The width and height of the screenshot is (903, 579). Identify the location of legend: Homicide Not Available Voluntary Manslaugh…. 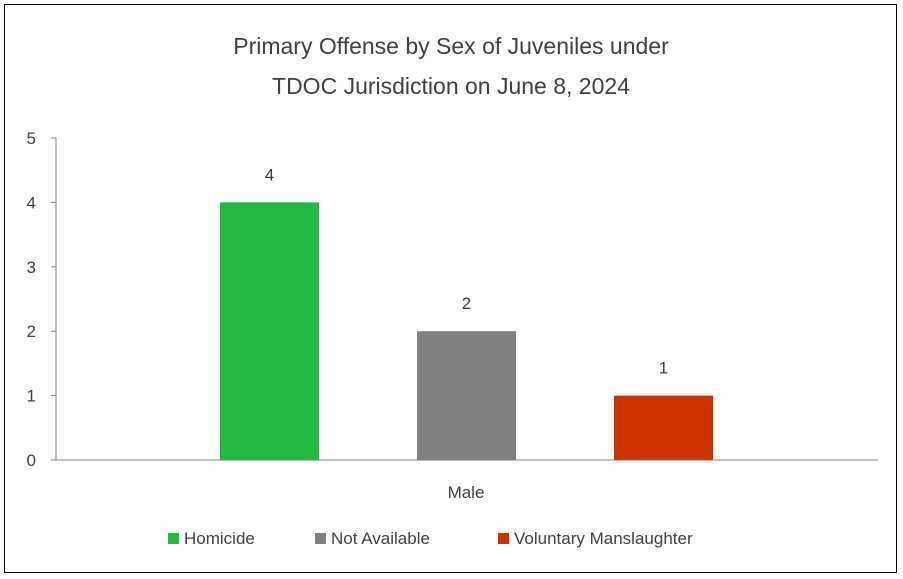
(430, 538).